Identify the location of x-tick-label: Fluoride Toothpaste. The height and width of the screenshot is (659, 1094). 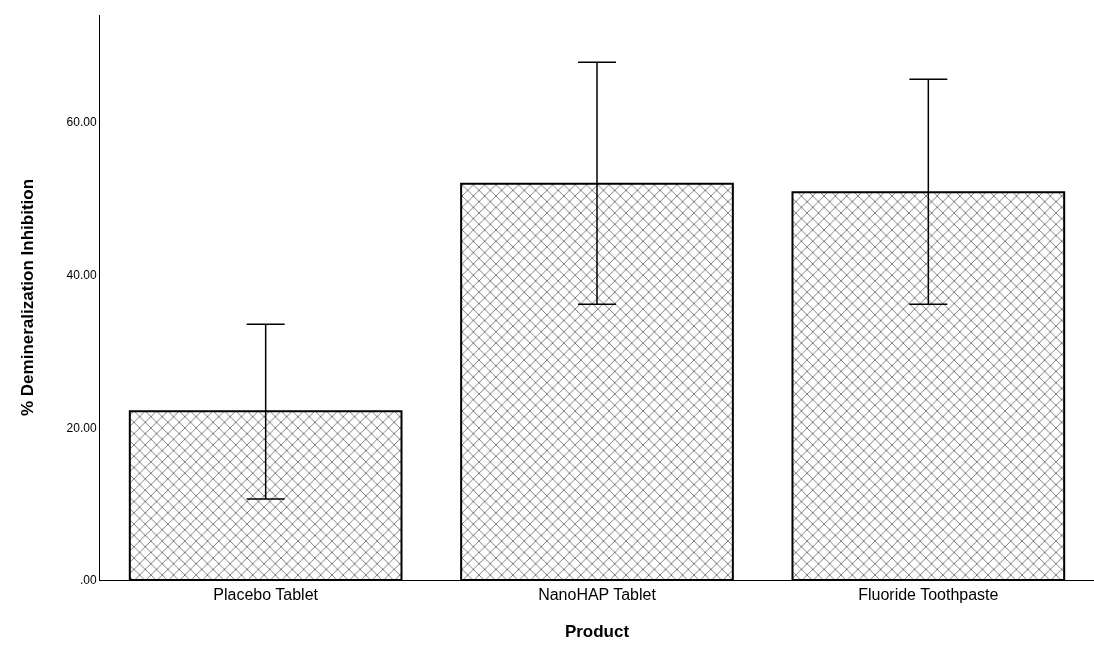
(928, 595).